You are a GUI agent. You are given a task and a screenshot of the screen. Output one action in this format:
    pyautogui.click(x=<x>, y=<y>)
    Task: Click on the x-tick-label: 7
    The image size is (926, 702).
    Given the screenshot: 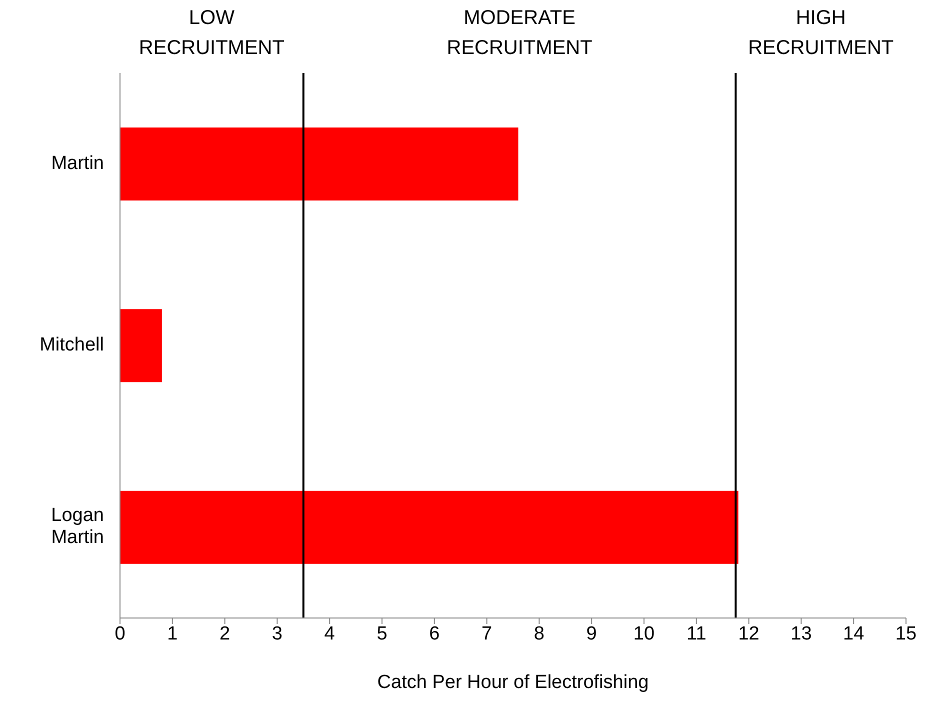 What is the action you would take?
    pyautogui.click(x=487, y=633)
    